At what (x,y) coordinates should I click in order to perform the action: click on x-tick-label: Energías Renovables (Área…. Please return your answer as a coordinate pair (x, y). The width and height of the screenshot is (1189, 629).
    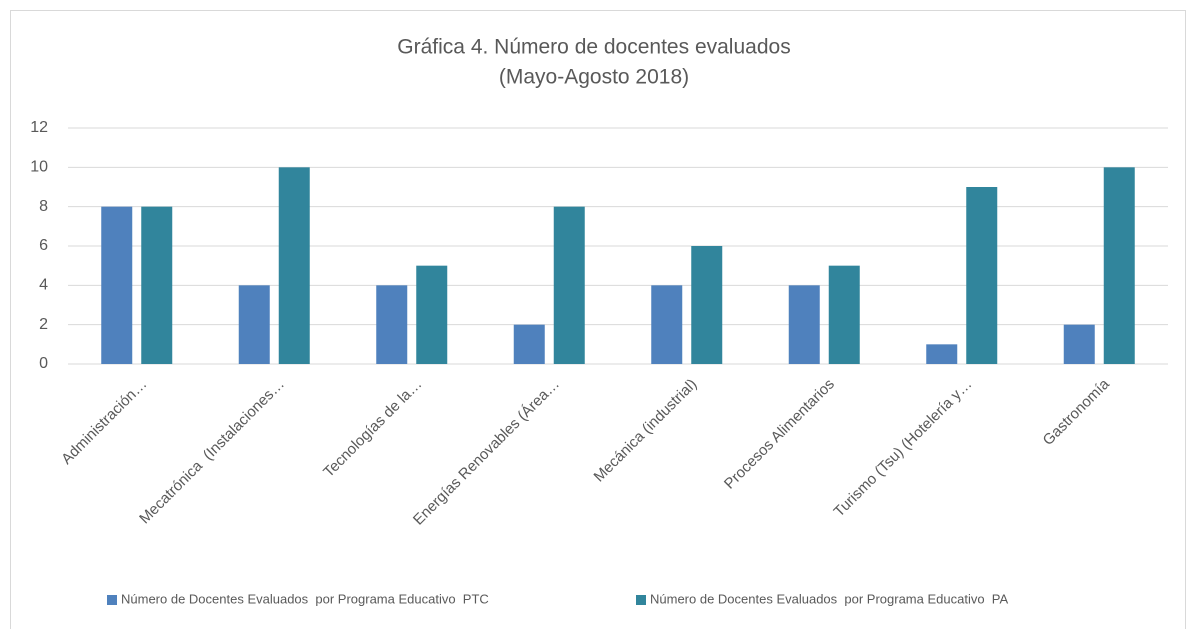
    Looking at the image, I should click on (486, 452).